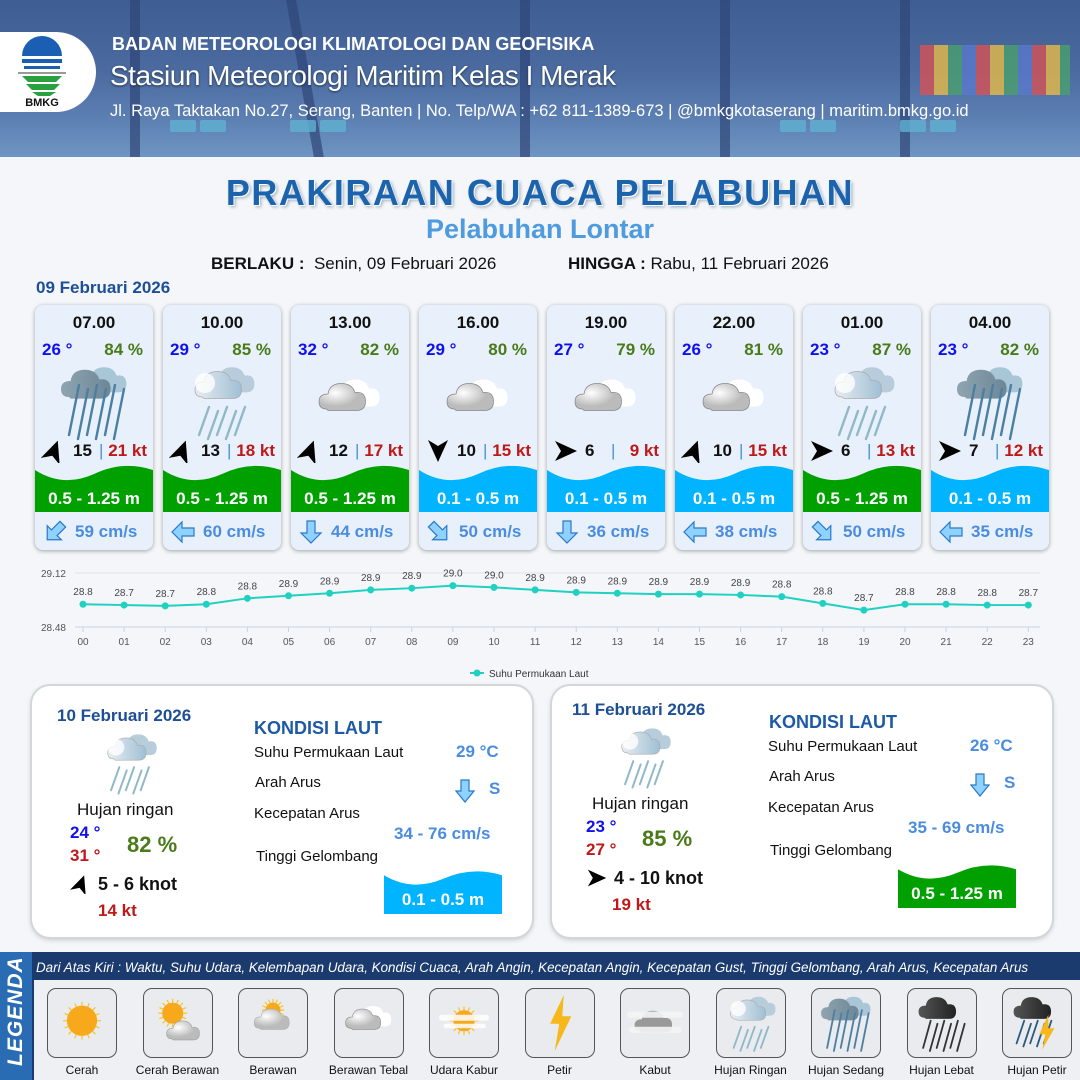 The width and height of the screenshot is (1080, 1080). What do you see at coordinates (288, 782) in the screenshot?
I see `current-direction-label: Arah Arus` at bounding box center [288, 782].